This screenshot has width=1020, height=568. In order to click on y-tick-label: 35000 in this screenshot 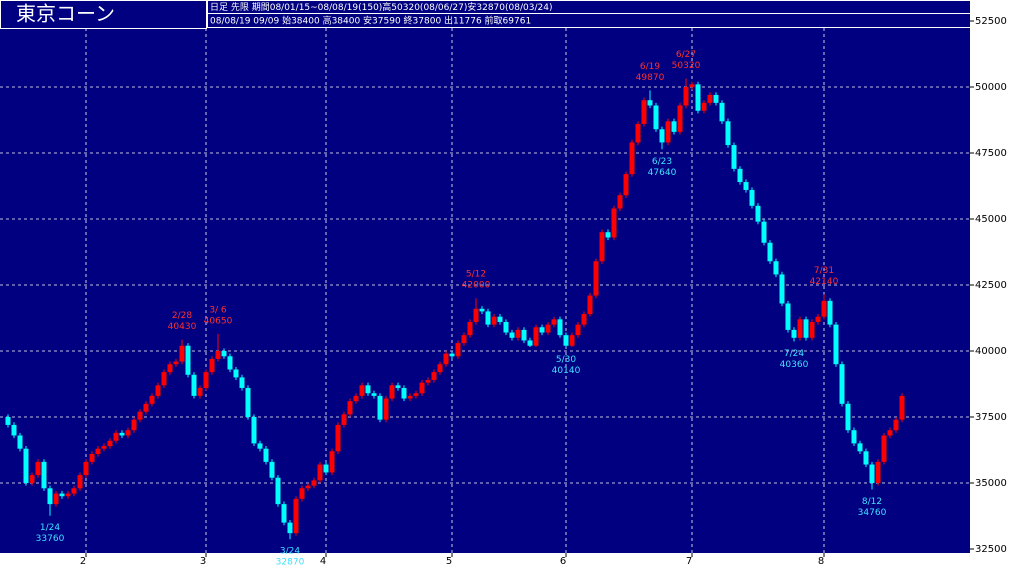, I will do `click(991, 483)`.